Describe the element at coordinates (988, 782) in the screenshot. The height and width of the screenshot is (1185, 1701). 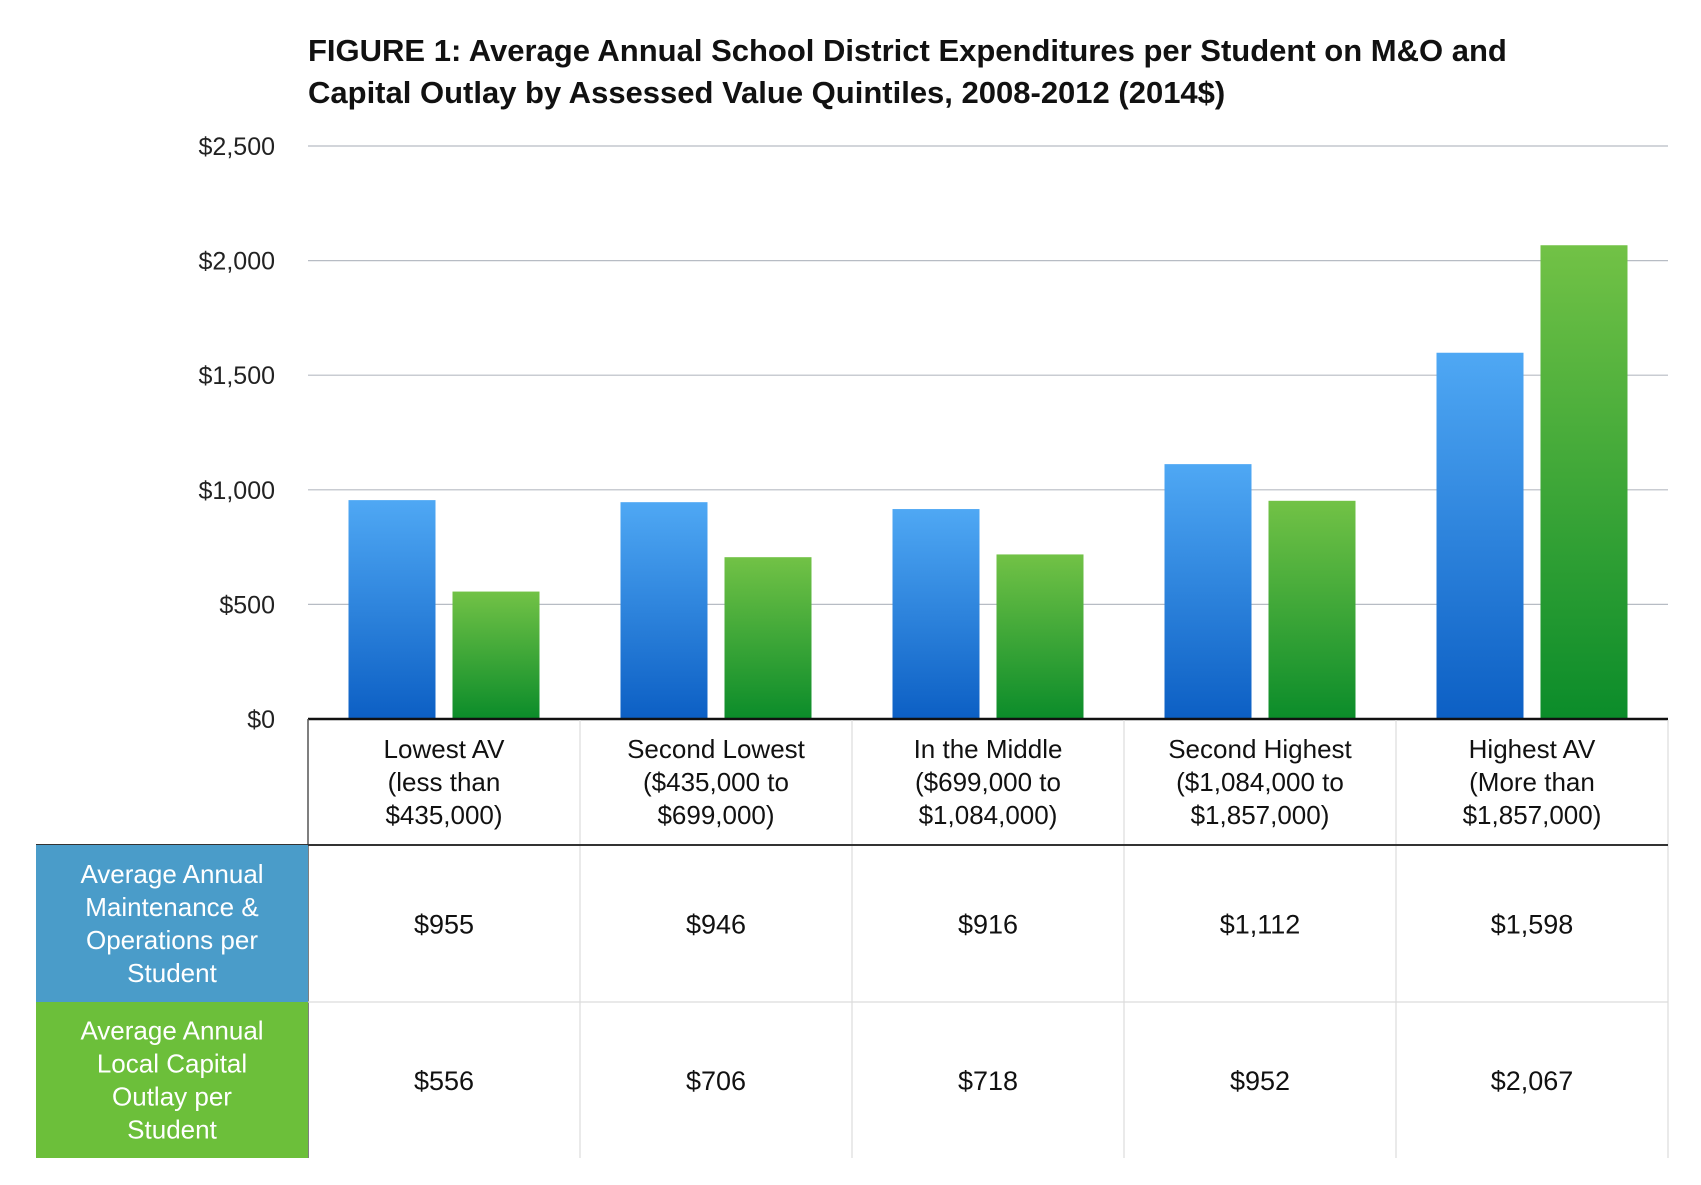
I see `x-tick-label: In the Middle ($699,000 to $1,084,000)` at that location.